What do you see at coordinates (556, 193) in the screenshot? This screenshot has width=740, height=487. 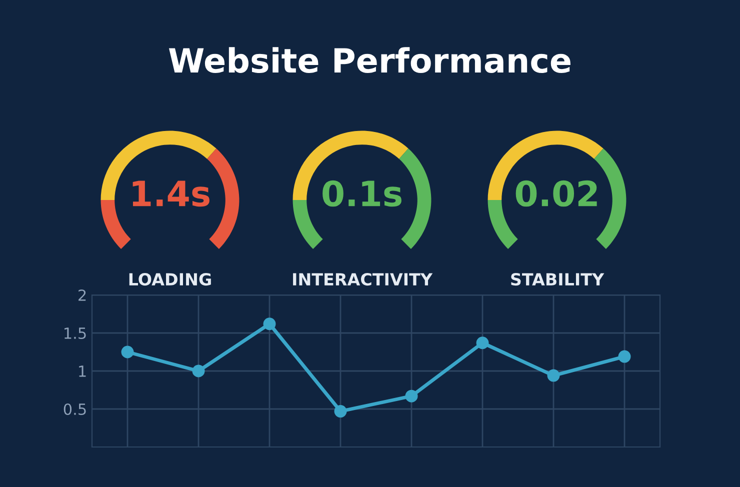 I see `text: 0.02` at bounding box center [556, 193].